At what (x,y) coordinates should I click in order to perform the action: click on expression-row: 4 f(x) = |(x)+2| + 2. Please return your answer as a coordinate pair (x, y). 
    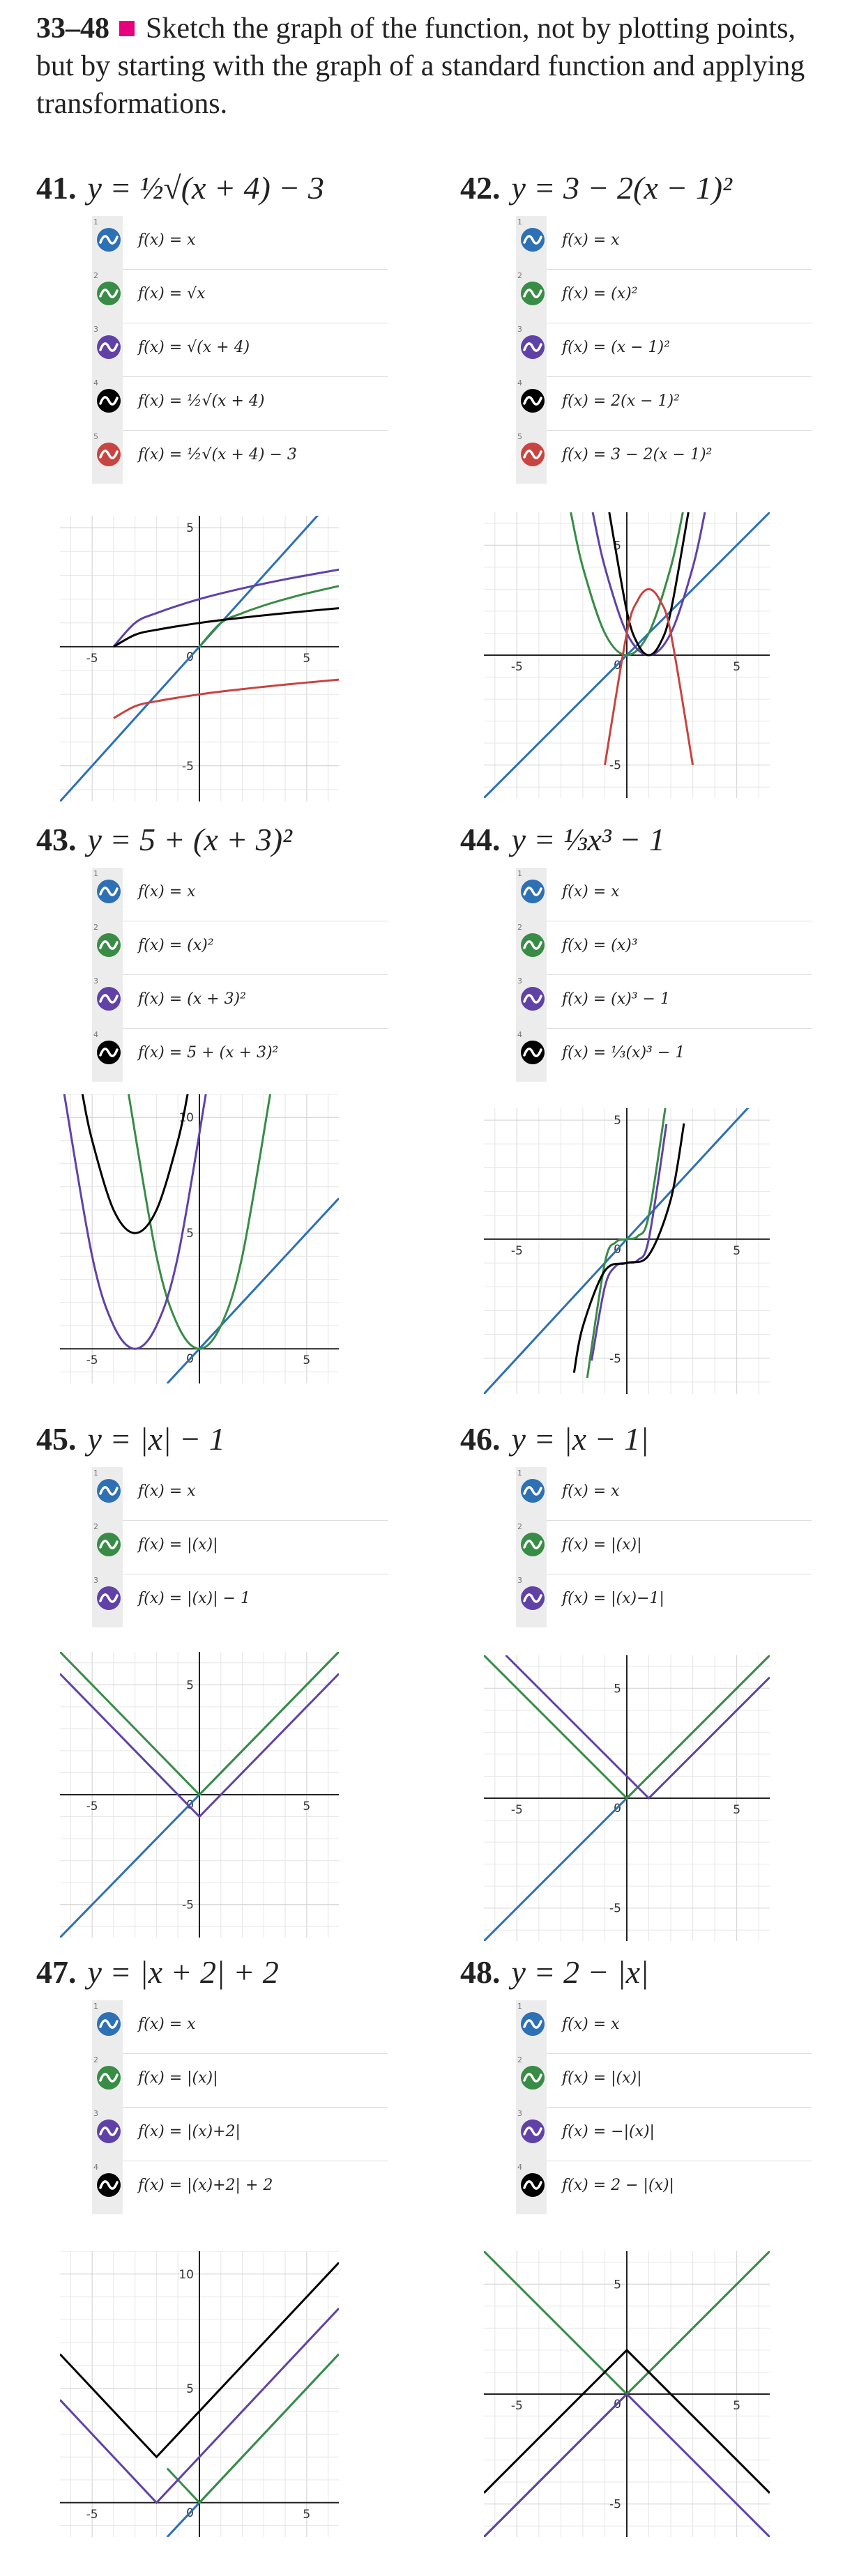
    Looking at the image, I should click on (240, 2187).